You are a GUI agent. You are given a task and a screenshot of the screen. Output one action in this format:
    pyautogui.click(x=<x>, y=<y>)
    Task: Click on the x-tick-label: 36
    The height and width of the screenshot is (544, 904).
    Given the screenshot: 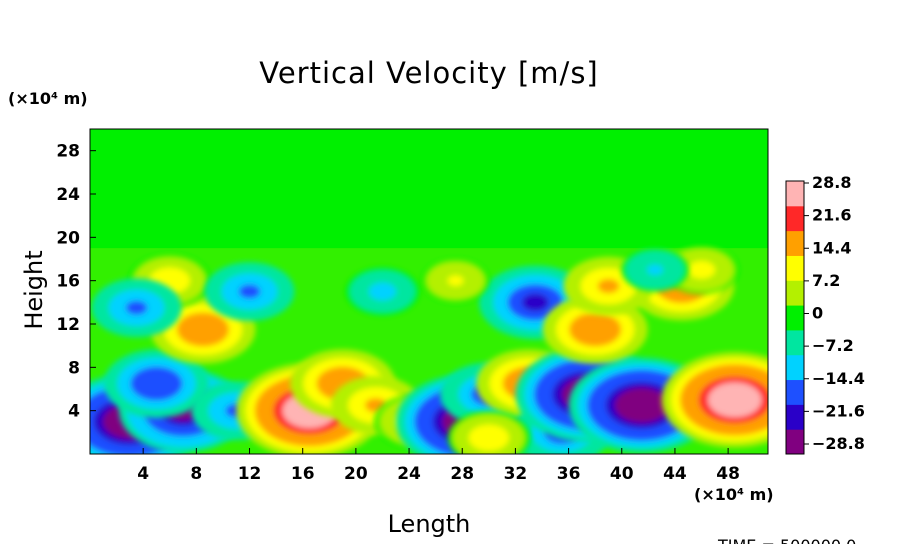 What is the action you would take?
    pyautogui.click(x=569, y=474)
    